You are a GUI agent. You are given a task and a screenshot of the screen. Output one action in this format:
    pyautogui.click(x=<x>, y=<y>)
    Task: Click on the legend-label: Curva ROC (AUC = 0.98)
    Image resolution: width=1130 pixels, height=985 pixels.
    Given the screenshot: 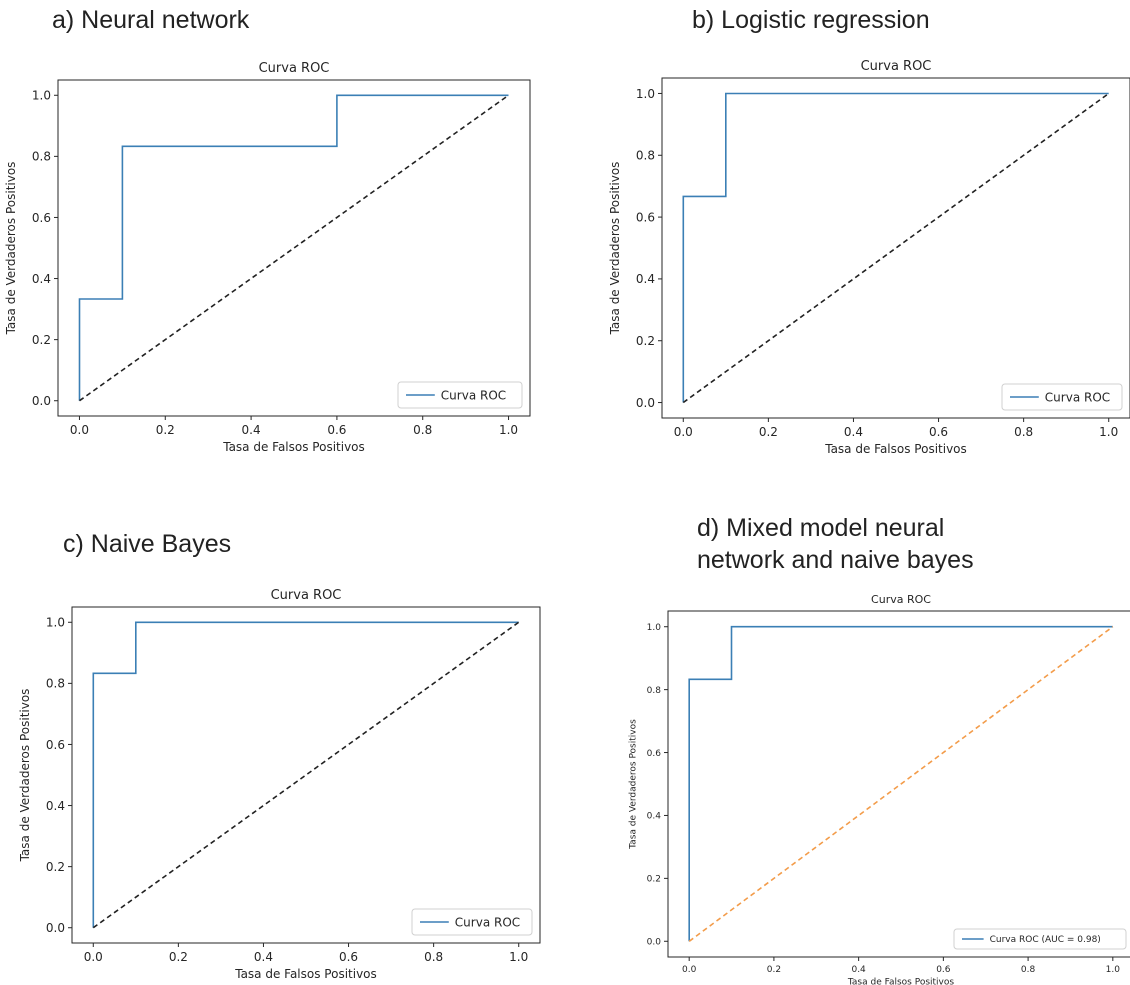 What is the action you would take?
    pyautogui.click(x=1045, y=940)
    